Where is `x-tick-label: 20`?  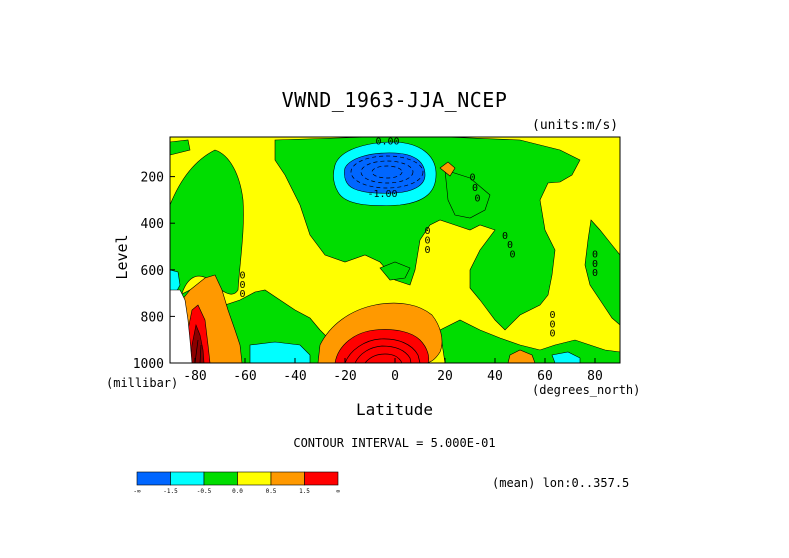 x-tick-label: 20 is located at coordinates (445, 376).